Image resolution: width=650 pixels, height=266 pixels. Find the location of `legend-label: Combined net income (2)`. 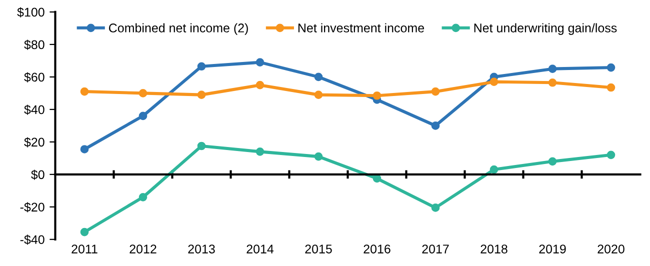

legend-label: Combined net income (2) is located at coordinates (178, 29).